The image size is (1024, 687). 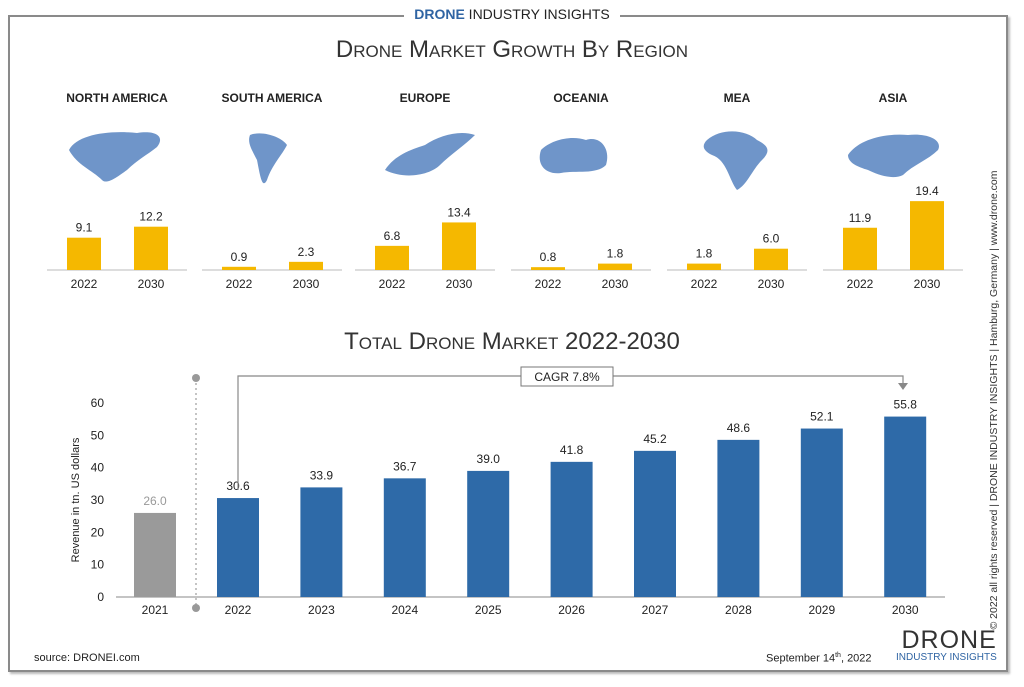 I want to click on cagr-label-box, so click(x=567, y=376).